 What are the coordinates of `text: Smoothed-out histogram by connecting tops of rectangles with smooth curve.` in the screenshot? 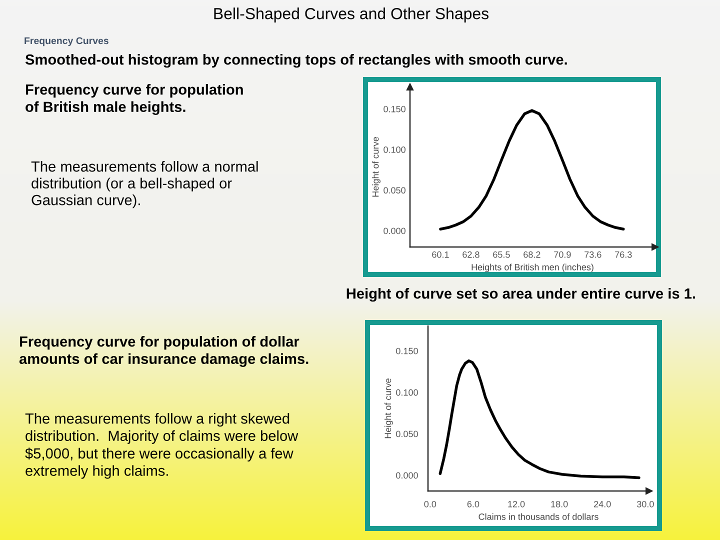 It's located at (296, 61).